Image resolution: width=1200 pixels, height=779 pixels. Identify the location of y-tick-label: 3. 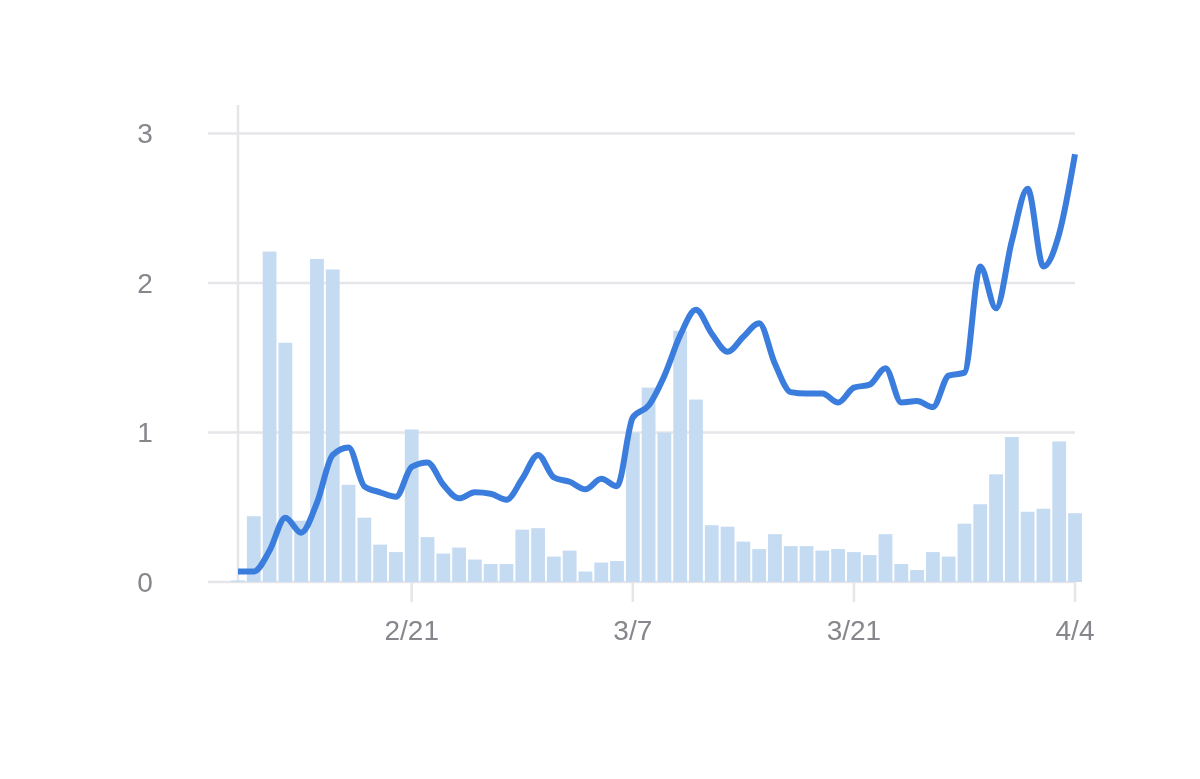
(145, 134).